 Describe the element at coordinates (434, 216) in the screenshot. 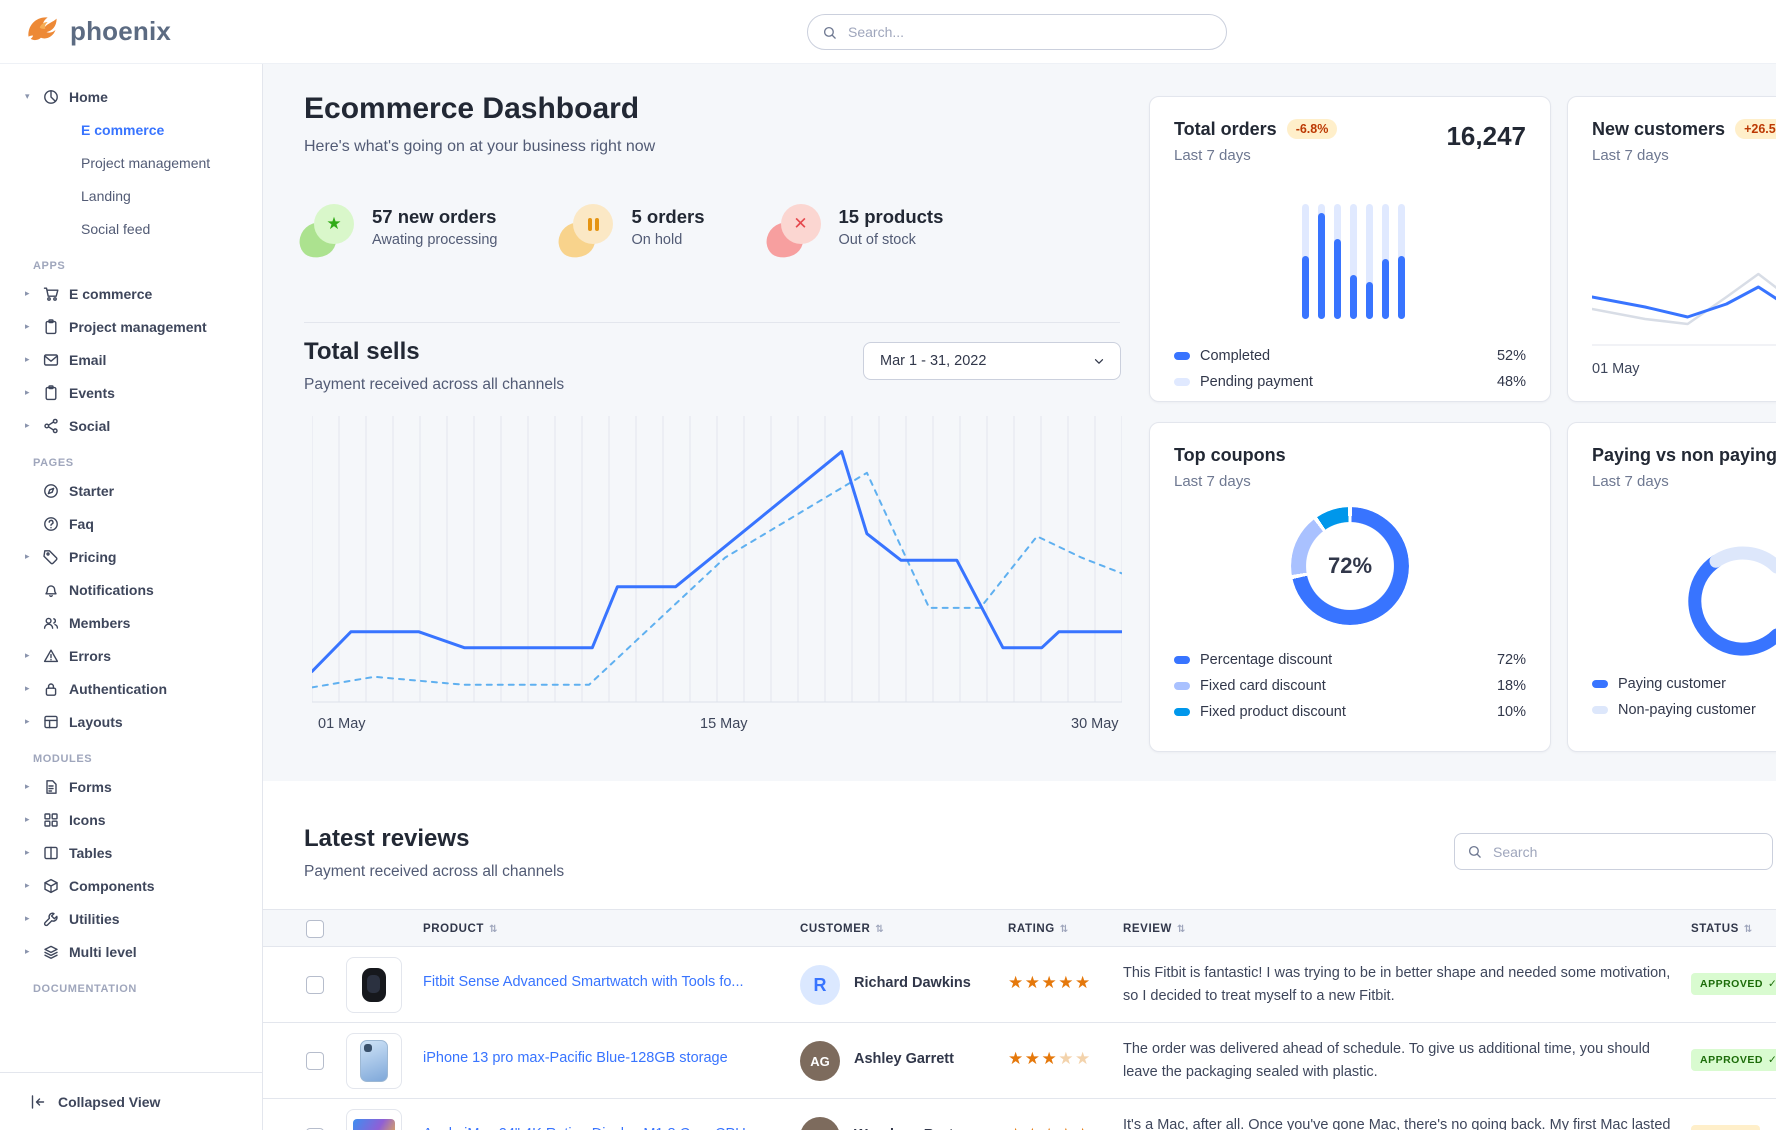

I see `stat-value: 57 new orders` at that location.